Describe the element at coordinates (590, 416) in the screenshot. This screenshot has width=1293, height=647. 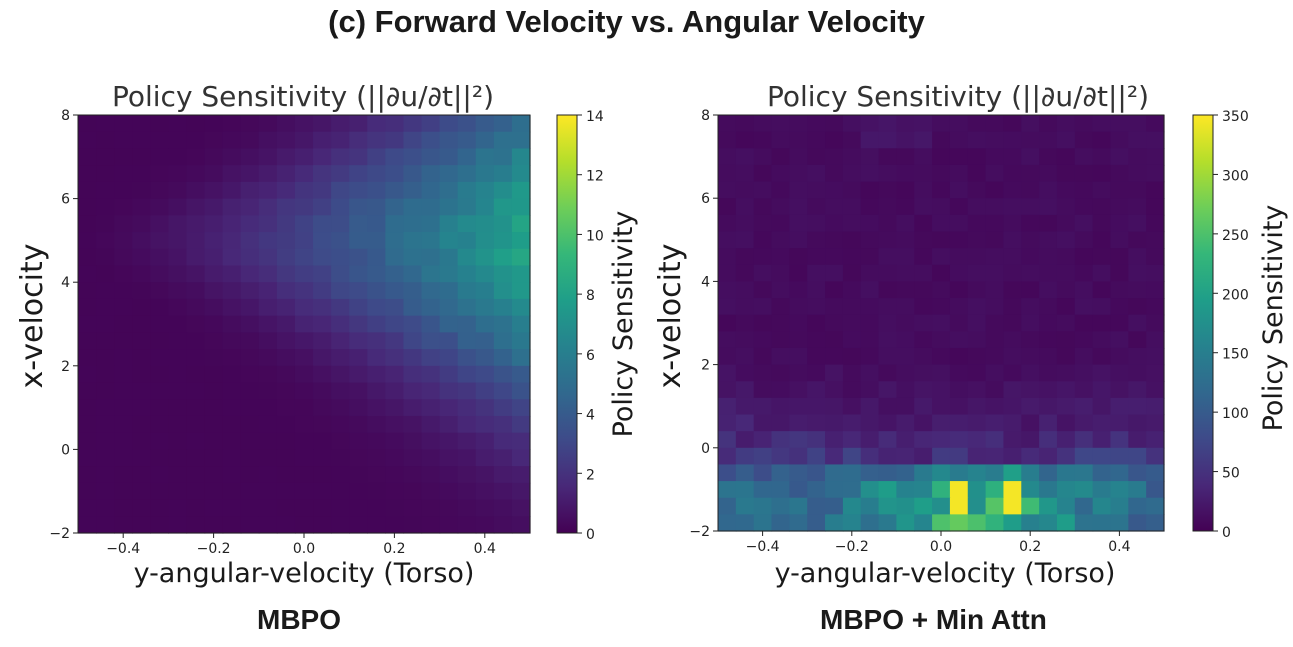
I see `colorbar-tick-label: 4` at that location.